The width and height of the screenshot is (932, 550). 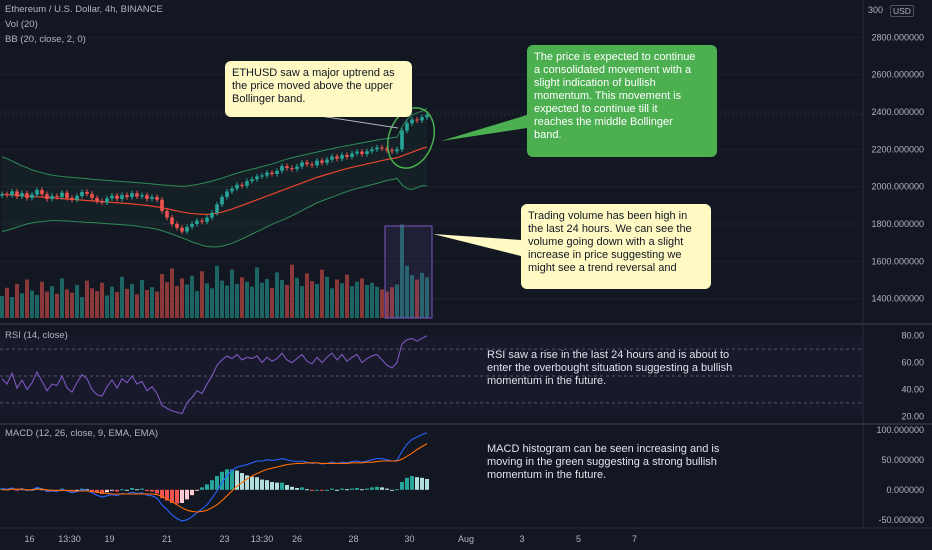 What do you see at coordinates (411, 138) in the screenshot?
I see `uptrend-highlight-ellipse` at bounding box center [411, 138].